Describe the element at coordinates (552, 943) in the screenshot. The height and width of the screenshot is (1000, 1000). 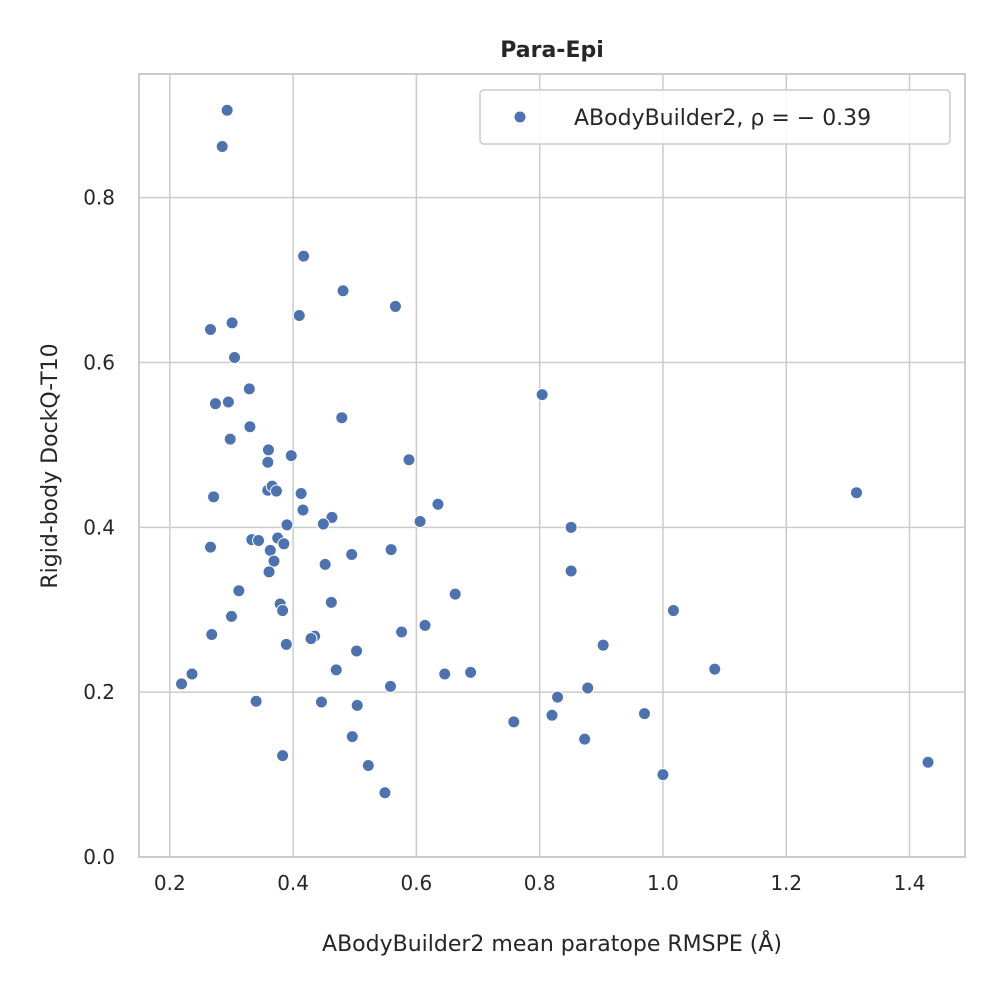
I see `x-axis-label: ABodyBuilder2 mean paratope RMSPE (Å)` at that location.